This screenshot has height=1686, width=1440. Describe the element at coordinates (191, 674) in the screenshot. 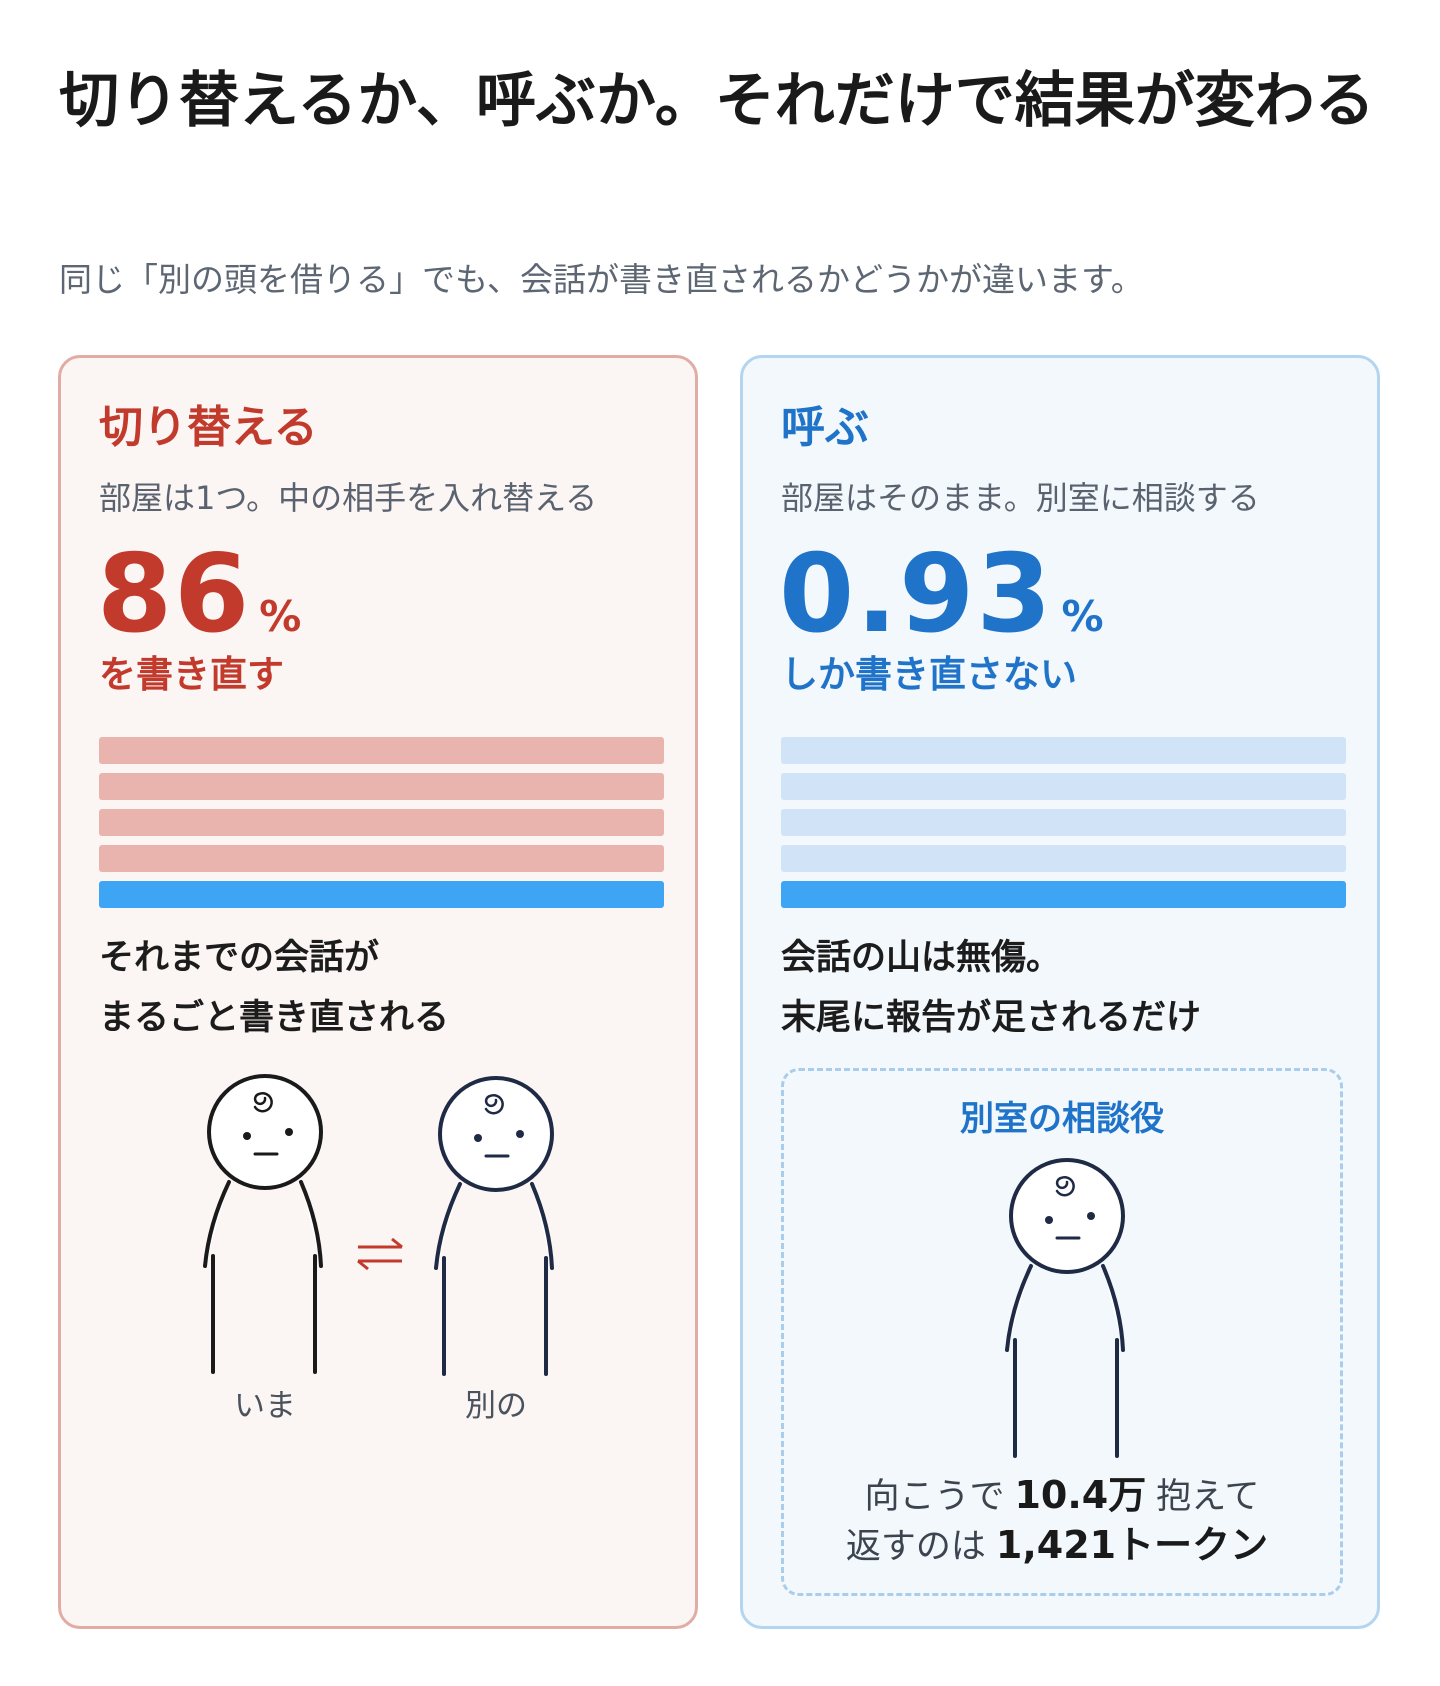

I see `stat-caption: を書き直す` at that location.